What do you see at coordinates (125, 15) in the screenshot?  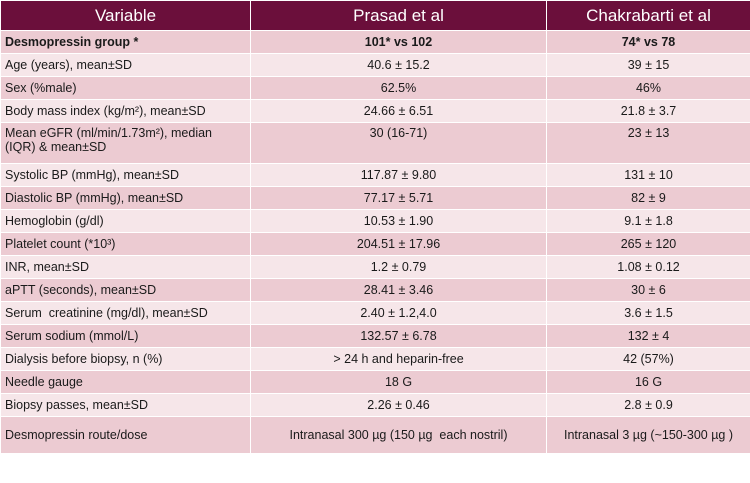 I see `header-variable: Variable` at bounding box center [125, 15].